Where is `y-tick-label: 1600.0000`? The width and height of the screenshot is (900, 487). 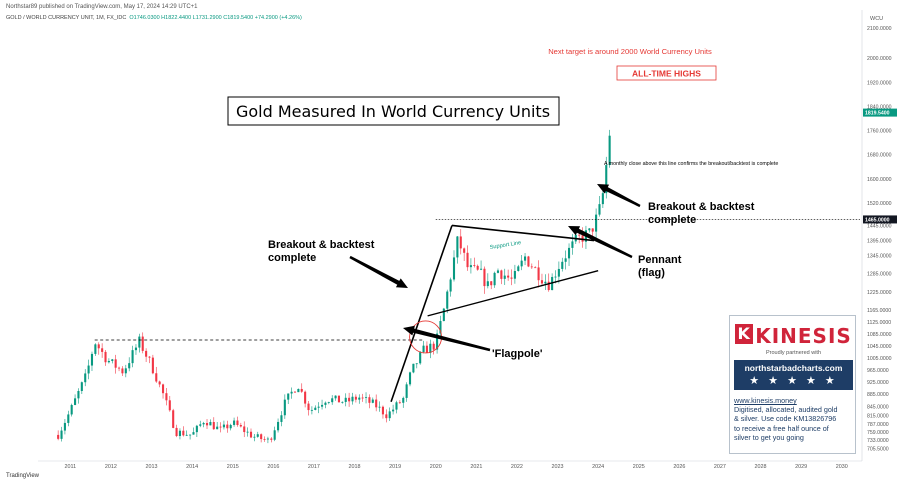 y-tick-label: 1600.0000 is located at coordinates (879, 180).